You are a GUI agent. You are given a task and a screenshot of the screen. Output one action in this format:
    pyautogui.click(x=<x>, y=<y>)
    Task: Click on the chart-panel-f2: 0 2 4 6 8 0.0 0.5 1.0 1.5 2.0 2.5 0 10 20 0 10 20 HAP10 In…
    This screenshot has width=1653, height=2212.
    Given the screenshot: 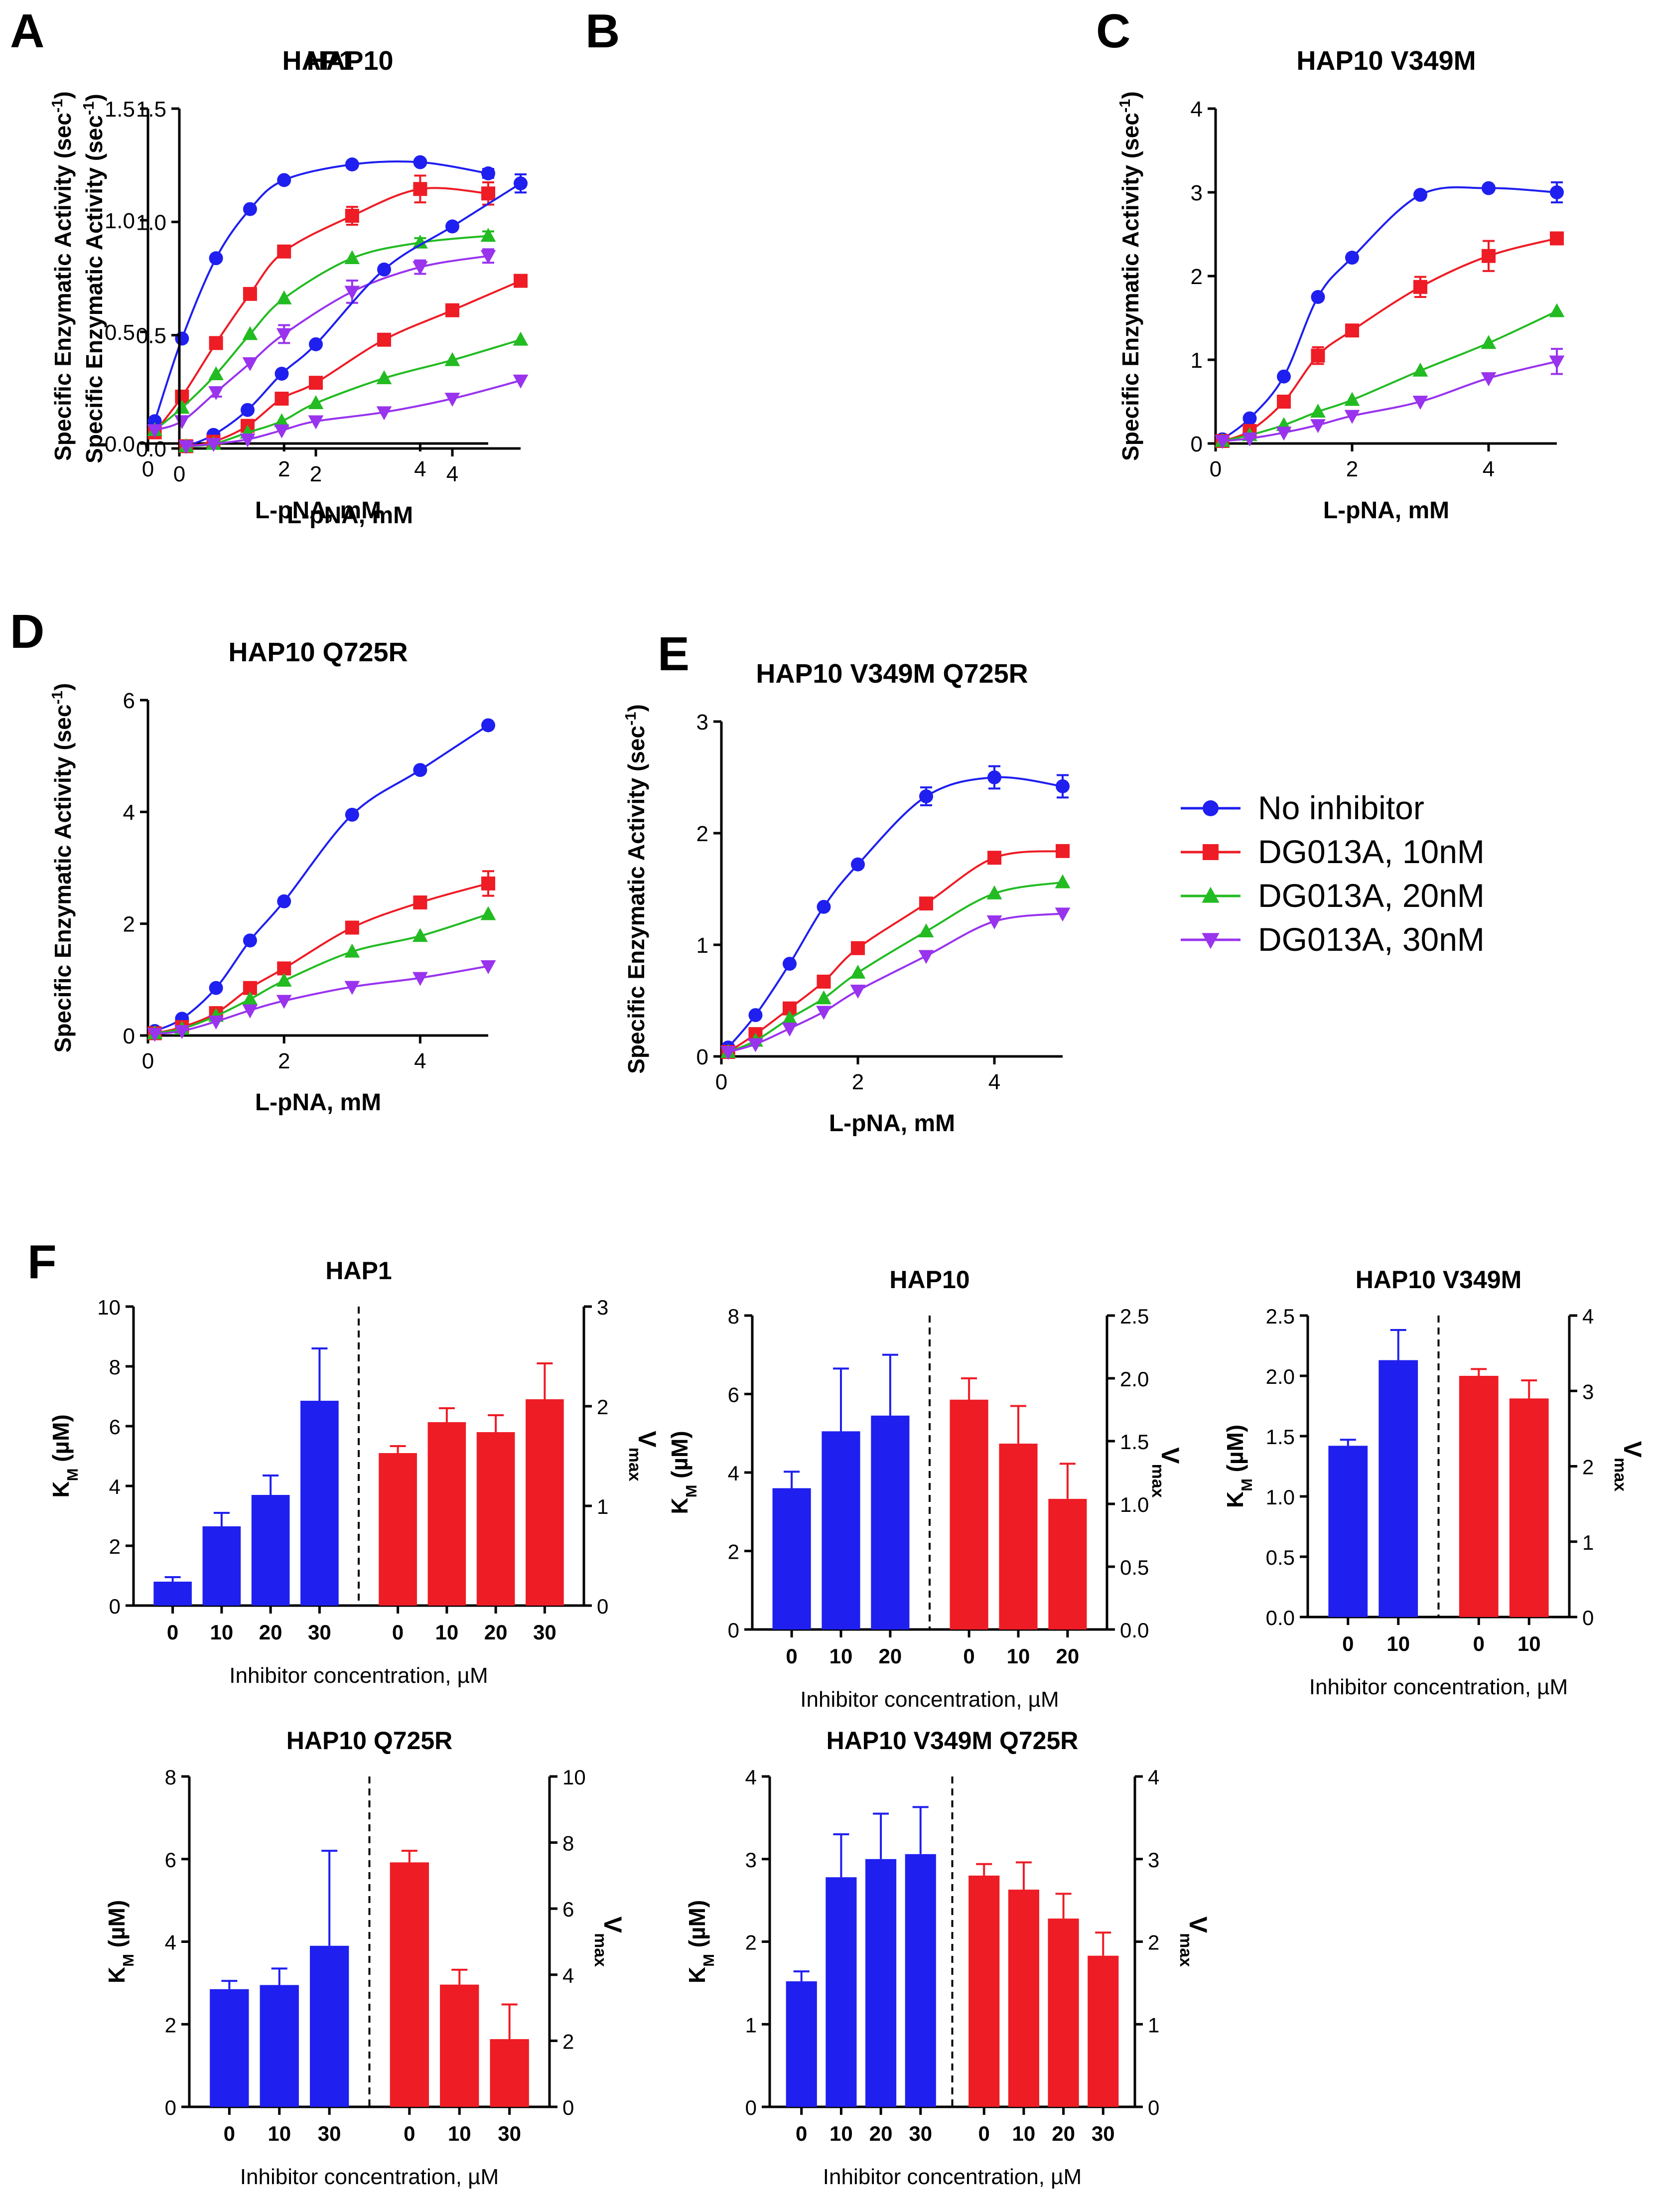 What is the action you would take?
    pyautogui.click(x=925, y=1489)
    